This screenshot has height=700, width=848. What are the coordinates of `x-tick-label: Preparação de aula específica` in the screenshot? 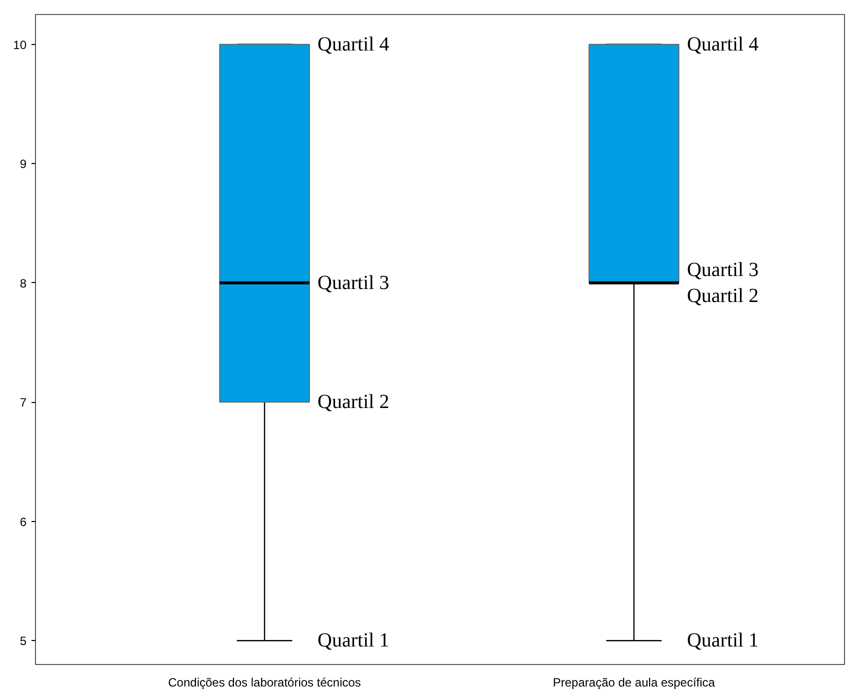 It's located at (634, 683).